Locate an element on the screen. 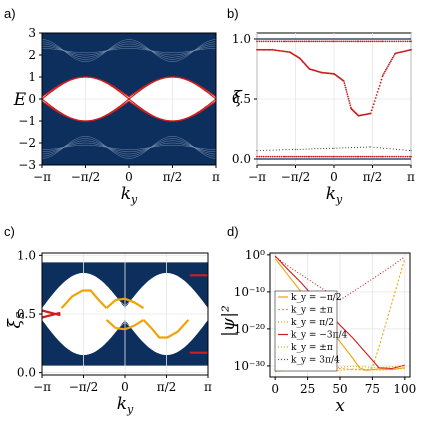 The image size is (436, 436). x-tick-label: π/2 is located at coordinates (373, 177).